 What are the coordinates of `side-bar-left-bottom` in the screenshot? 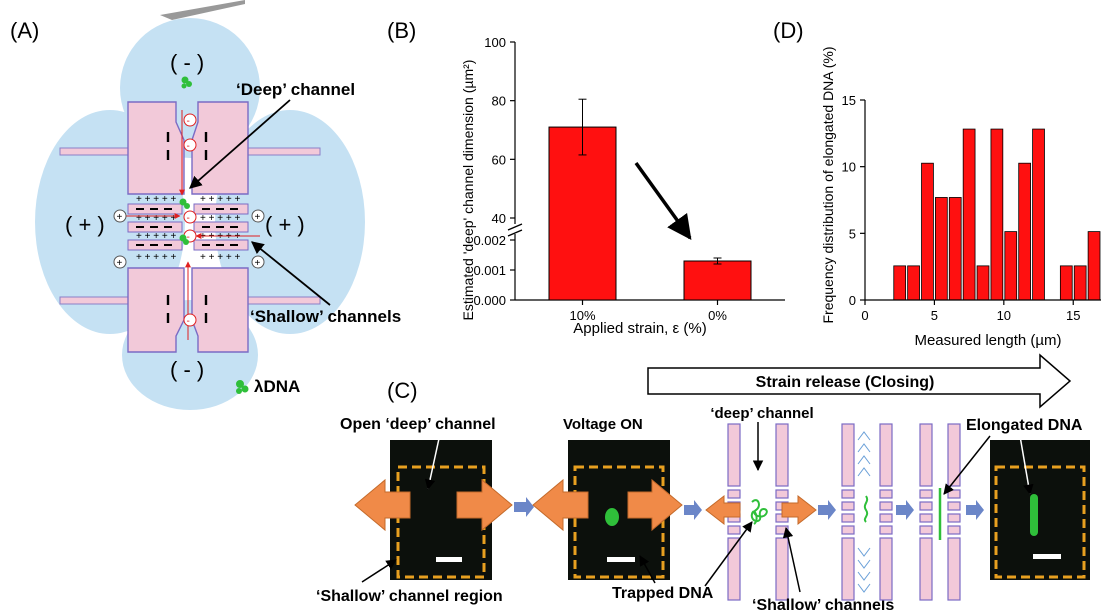 It's located at (94, 300).